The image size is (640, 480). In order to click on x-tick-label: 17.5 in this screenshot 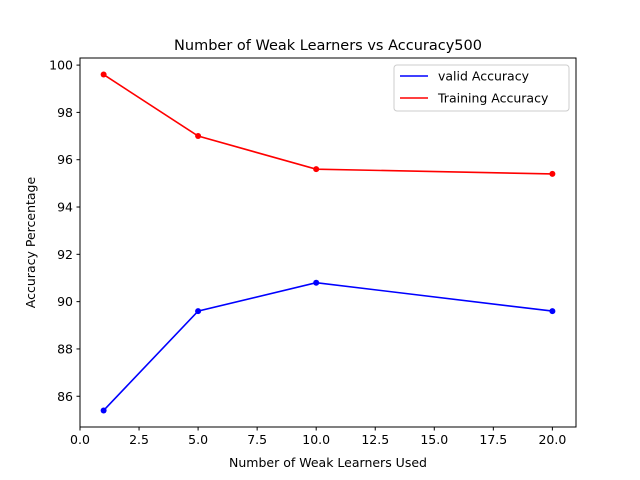, I will do `click(493, 439)`.